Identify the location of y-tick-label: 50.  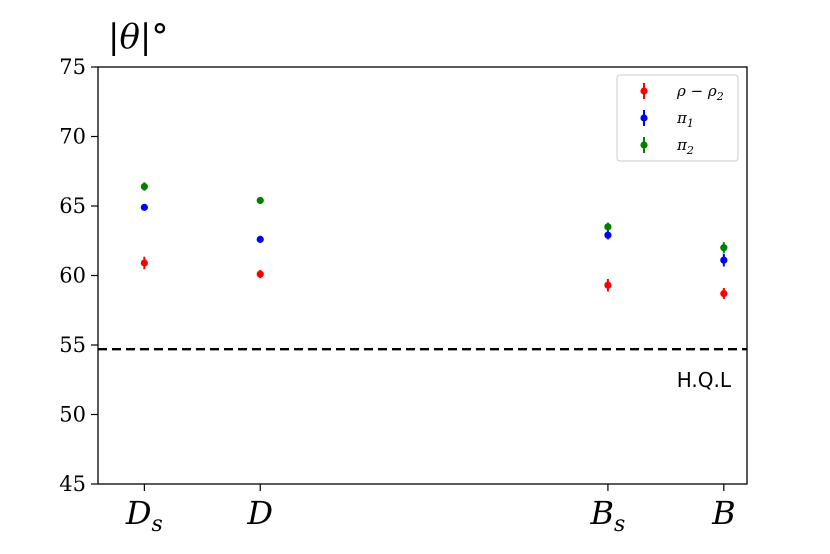
(72, 415).